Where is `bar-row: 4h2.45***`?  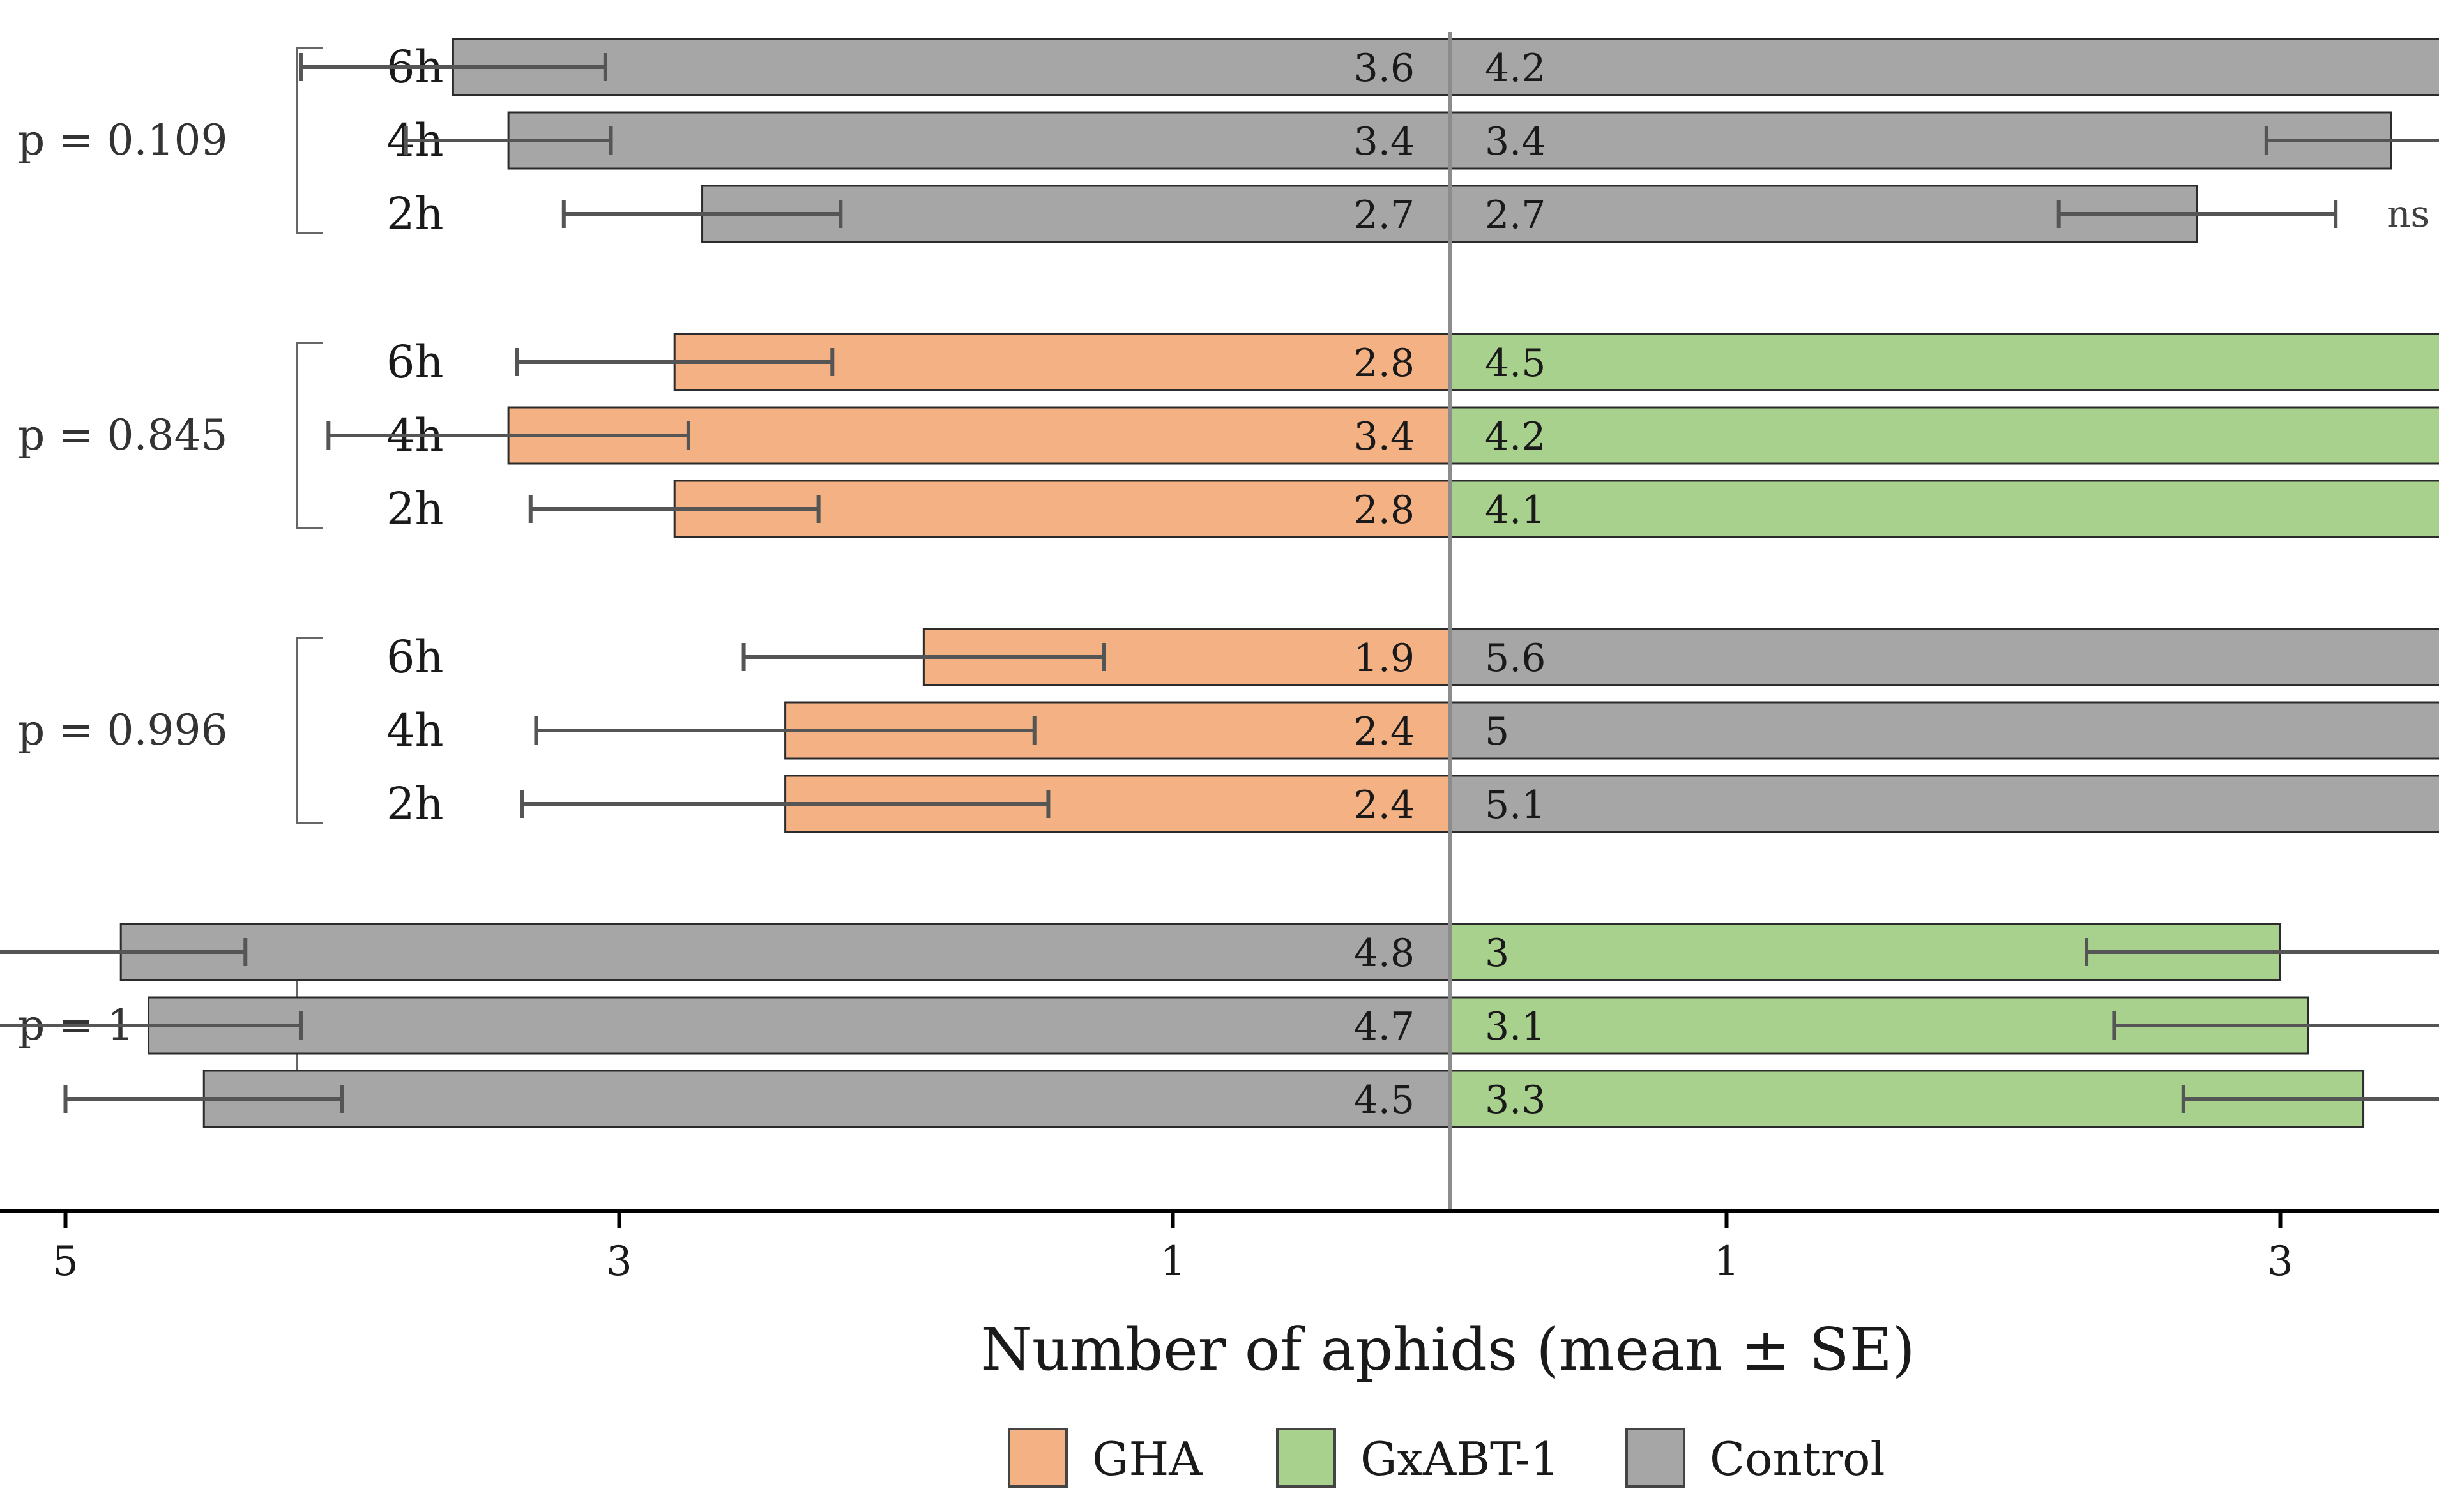 bar-row: 4h2.45*** is located at coordinates (1412, 730).